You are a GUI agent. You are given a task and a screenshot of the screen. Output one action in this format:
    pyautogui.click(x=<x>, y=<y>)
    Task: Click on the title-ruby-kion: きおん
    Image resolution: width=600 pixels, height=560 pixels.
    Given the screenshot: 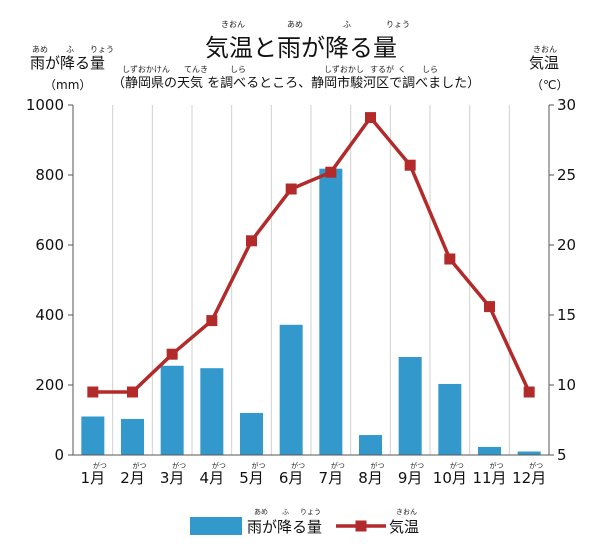 What is the action you would take?
    pyautogui.click(x=233, y=24)
    